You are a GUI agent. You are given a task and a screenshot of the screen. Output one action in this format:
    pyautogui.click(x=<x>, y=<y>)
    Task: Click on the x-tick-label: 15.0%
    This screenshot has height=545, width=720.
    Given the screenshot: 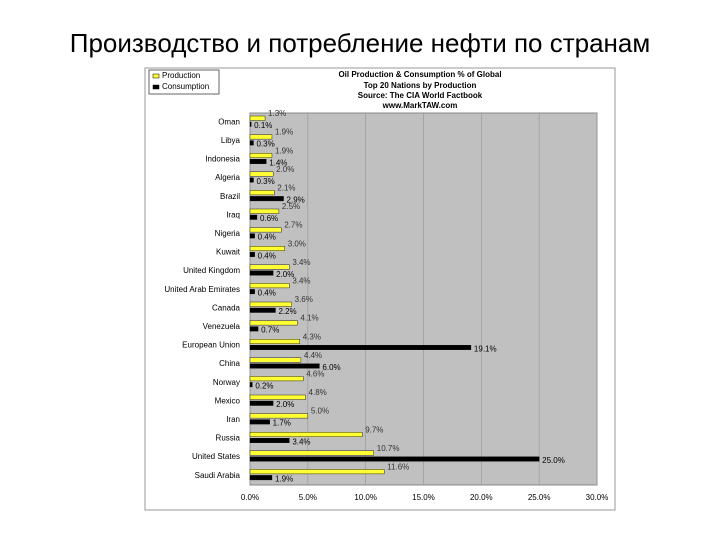 What is the action you would take?
    pyautogui.click(x=423, y=497)
    